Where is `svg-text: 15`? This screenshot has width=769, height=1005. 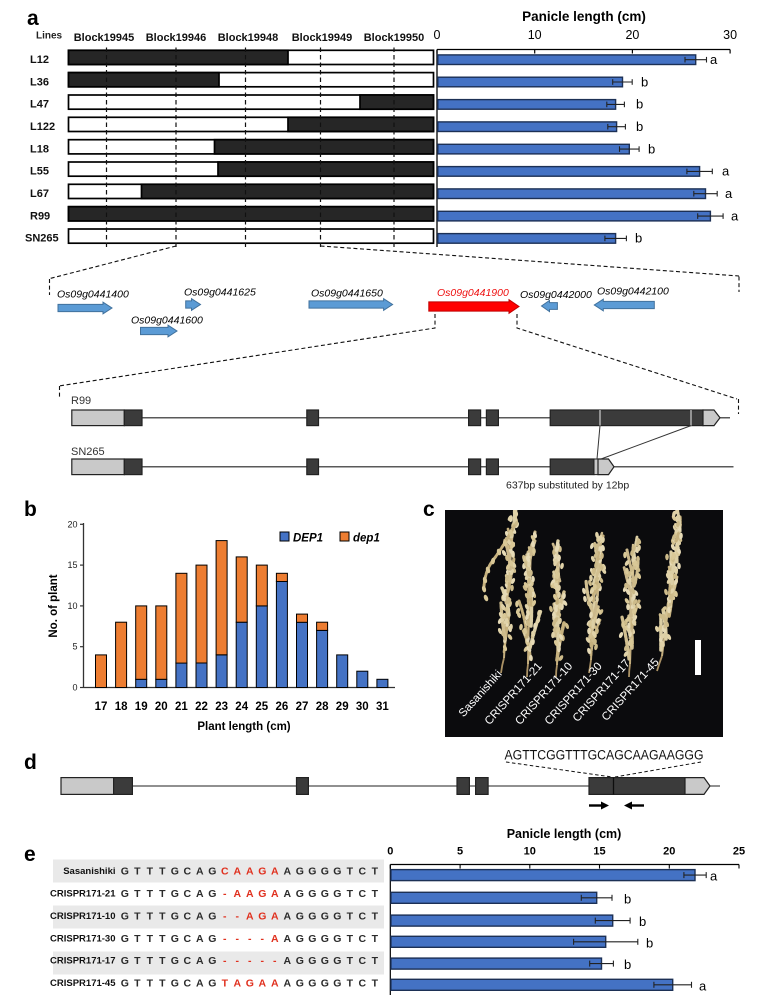
svg-text: 15 is located at coordinates (72, 565).